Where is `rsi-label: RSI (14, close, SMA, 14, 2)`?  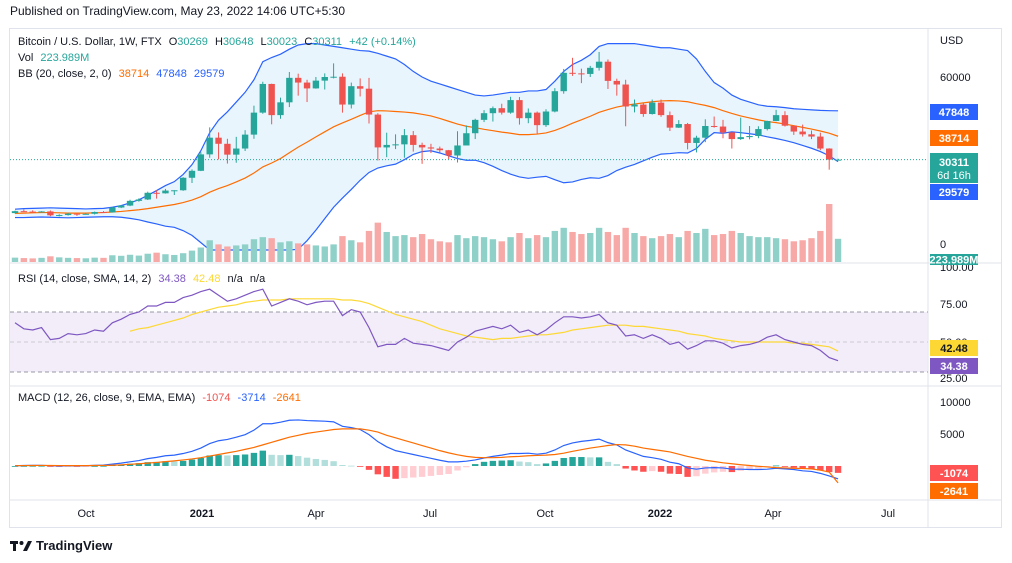 rsi-label: RSI (14, close, SMA, 14, 2) is located at coordinates (85, 279).